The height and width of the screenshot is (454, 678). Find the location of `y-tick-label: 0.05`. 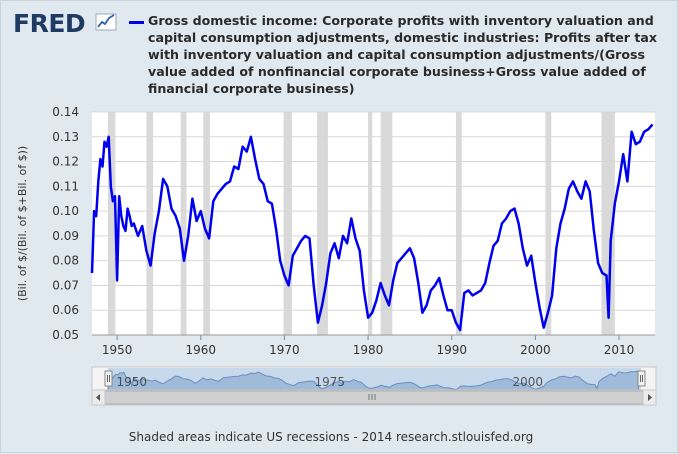

y-tick-label: 0.05 is located at coordinates (65, 335).